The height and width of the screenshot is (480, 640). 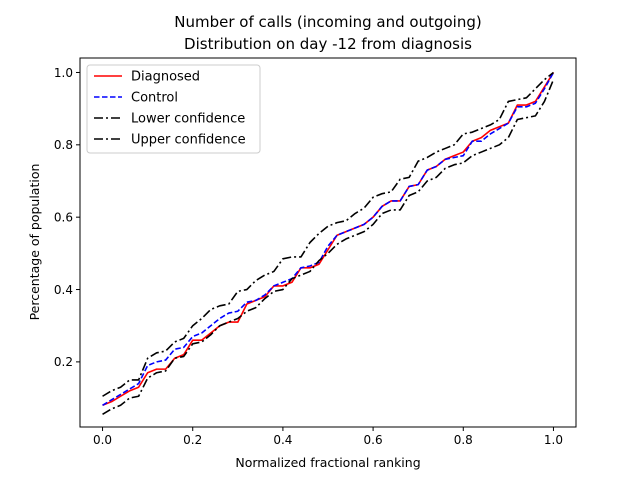 I want to click on y-tick-label: 0.2, so click(x=63, y=362).